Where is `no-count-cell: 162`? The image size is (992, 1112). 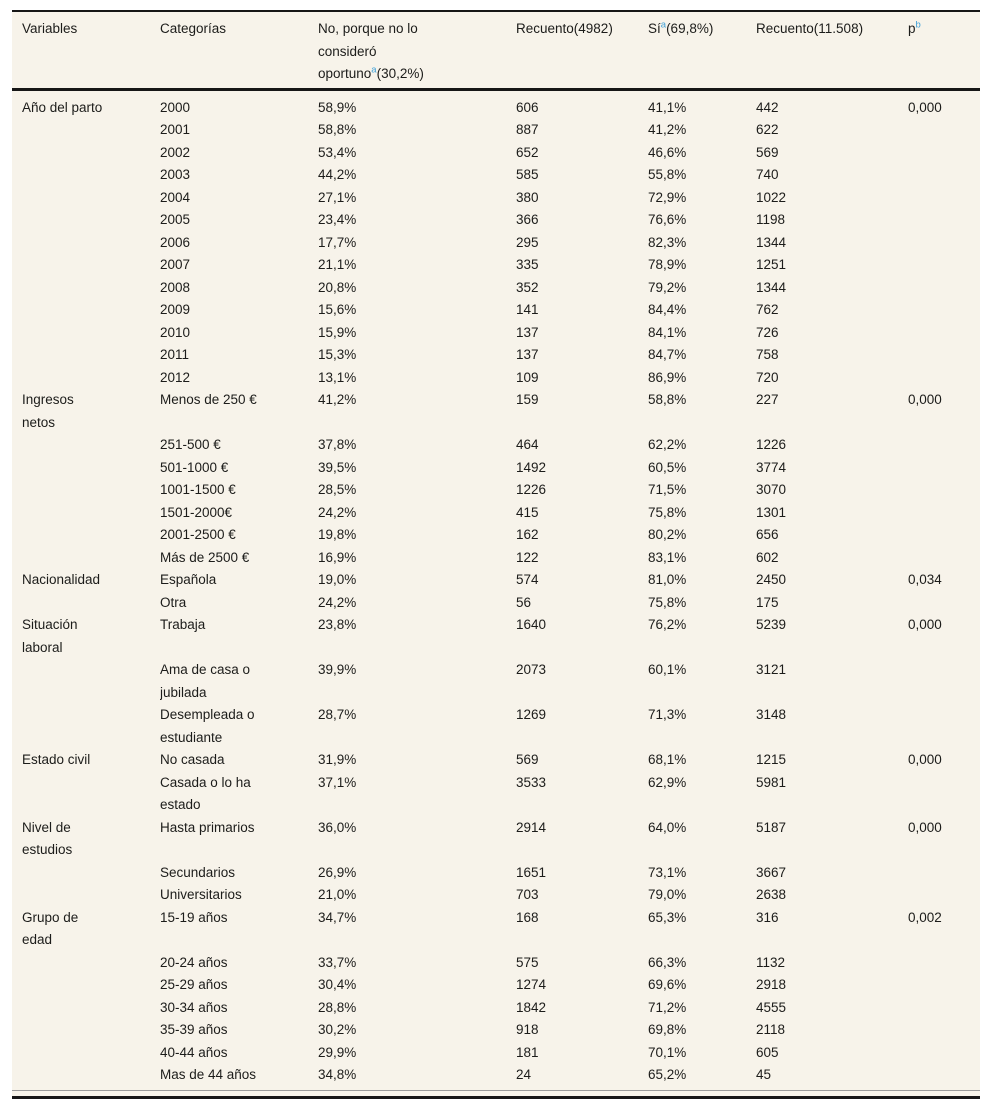
no-count-cell: 162 is located at coordinates (527, 534).